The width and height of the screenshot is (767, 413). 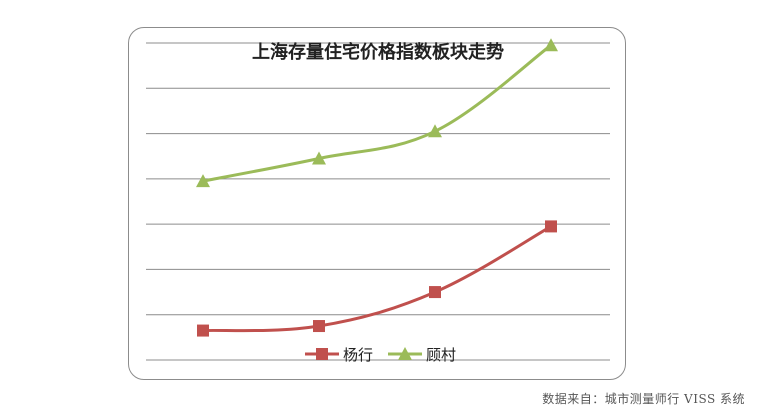 What do you see at coordinates (378, 52) in the screenshot?
I see `chart-title: 上海存量住宅价格指数板块走势` at bounding box center [378, 52].